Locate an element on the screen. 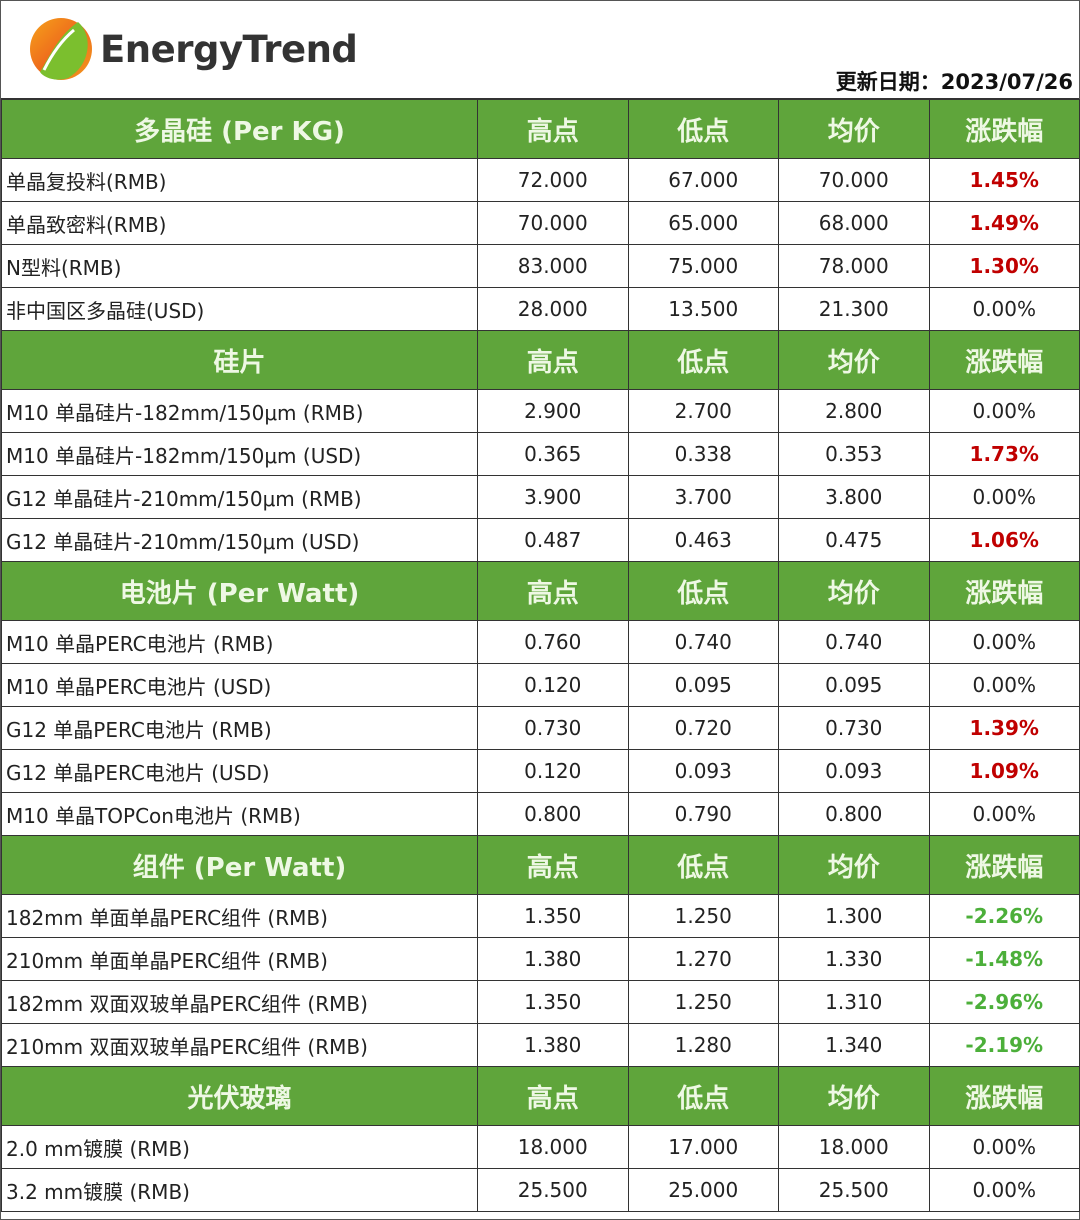  product-name: M10 单晶TOPCon电池片 (RMB) is located at coordinates (239, 814).